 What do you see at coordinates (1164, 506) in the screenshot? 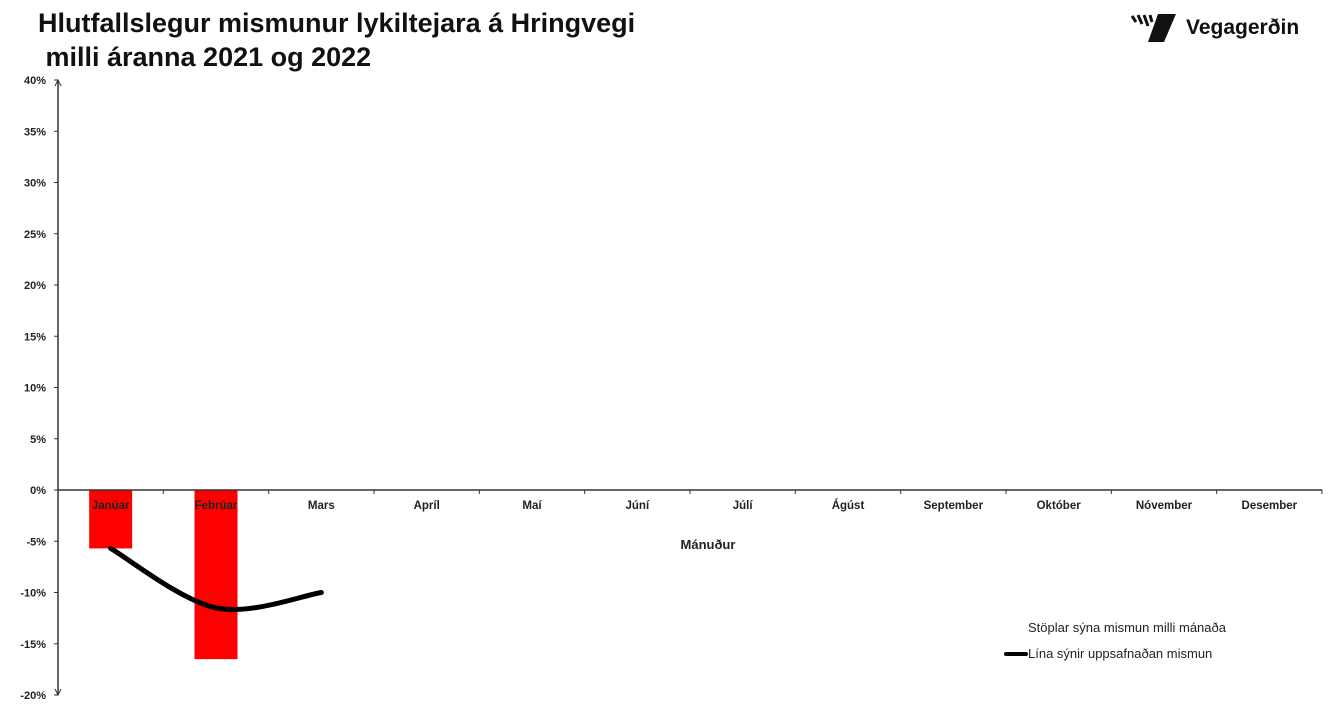
I see `x-tick-label: Nóvember` at bounding box center [1164, 506].